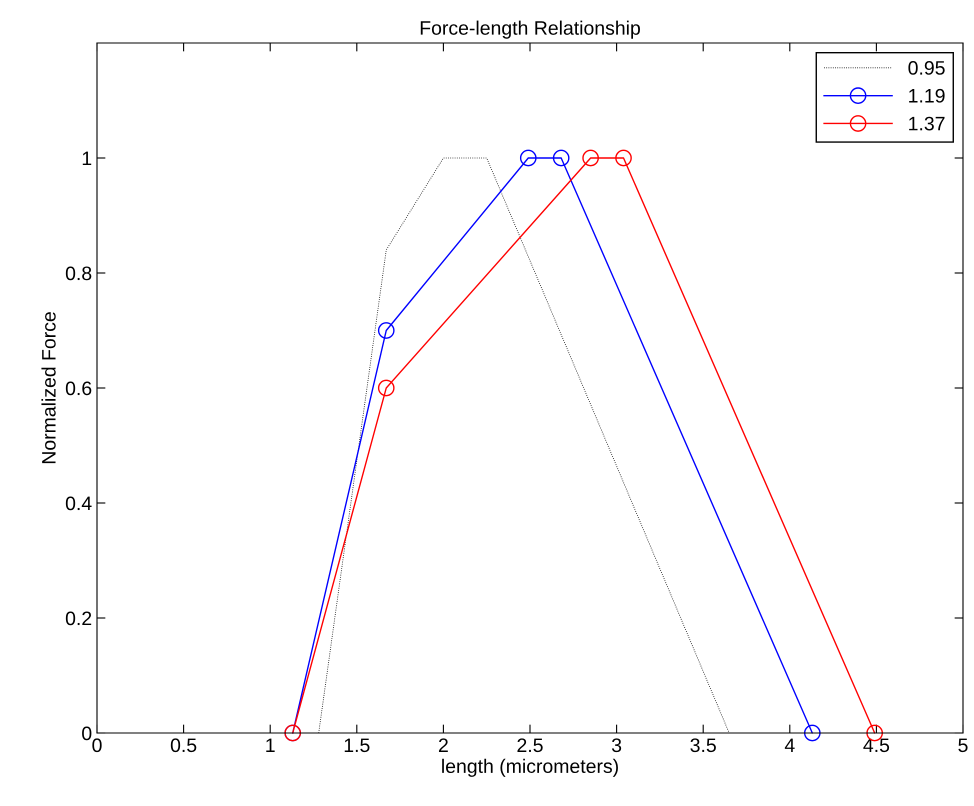 This screenshot has width=974, height=806. Describe the element at coordinates (97, 745) in the screenshot. I see `x-tick-label: 0` at that location.